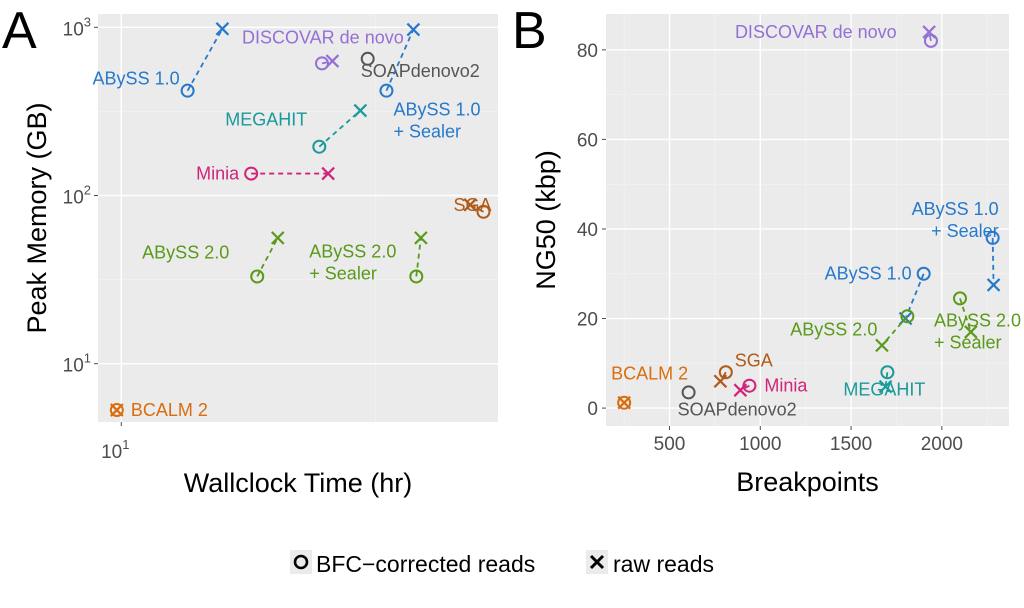  Describe the element at coordinates (770, 386) in the screenshot. I see `panel-b-series-minia: Minia` at that location.